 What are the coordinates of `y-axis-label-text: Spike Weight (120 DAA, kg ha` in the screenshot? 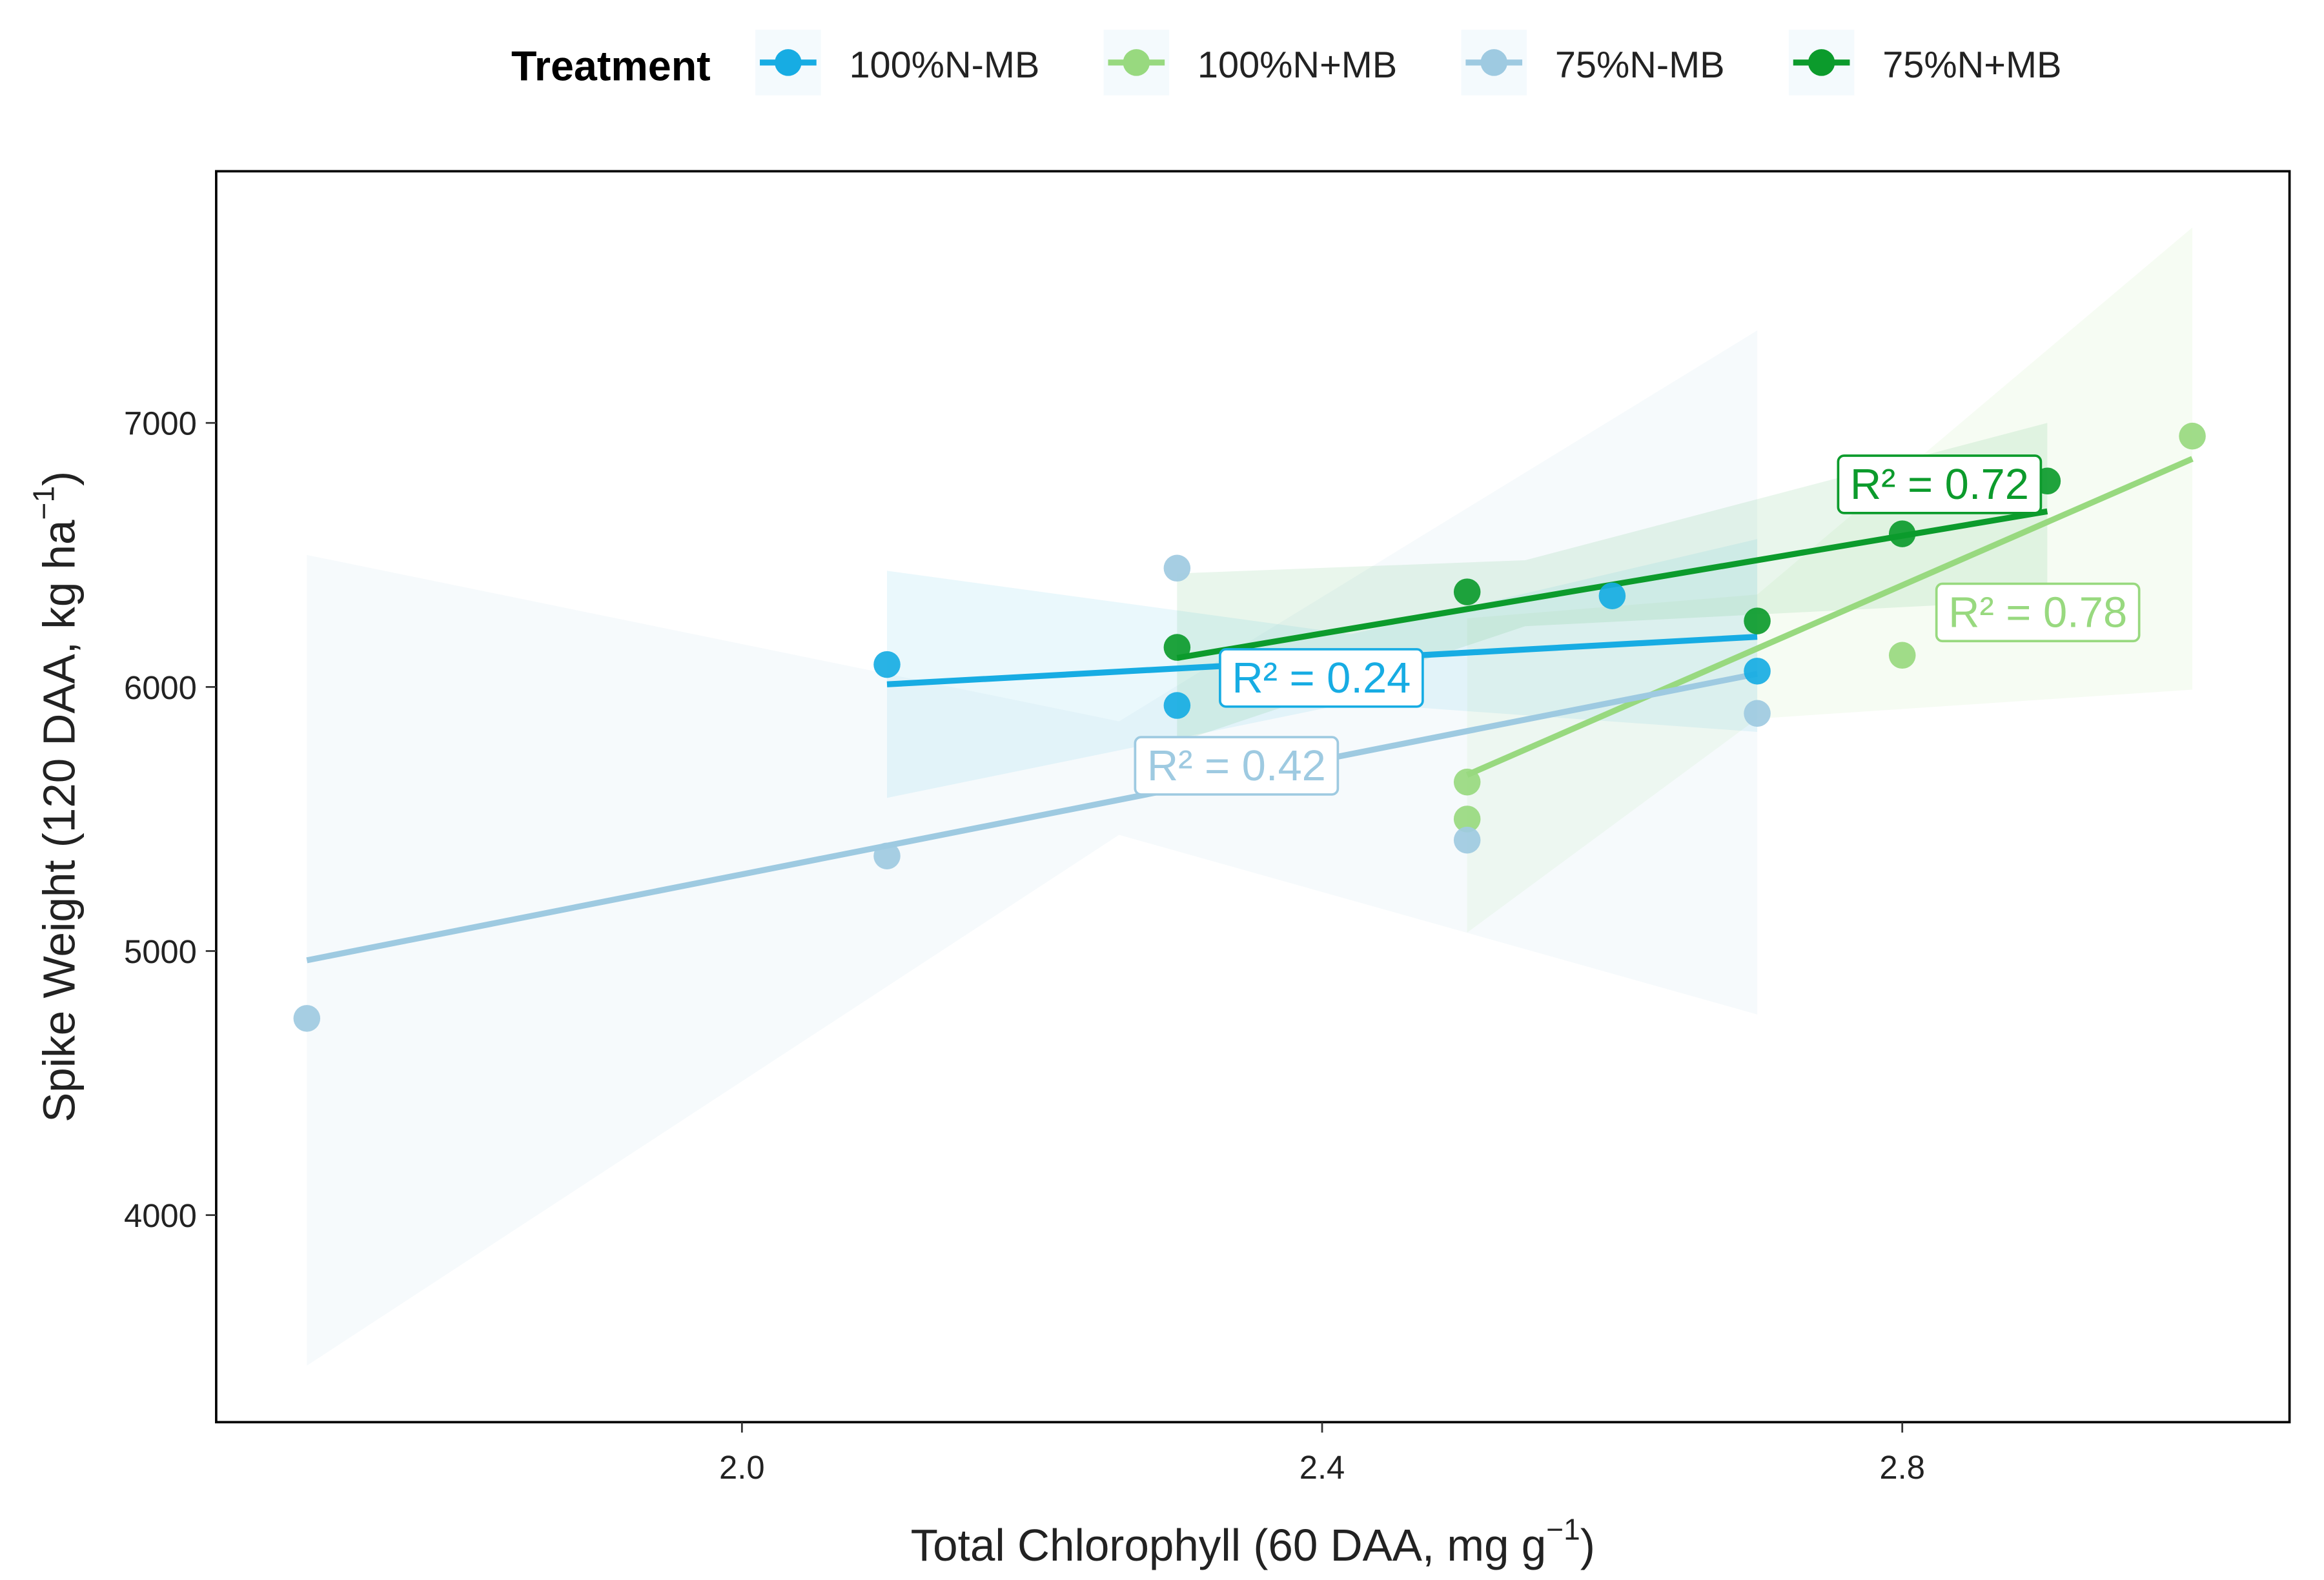 It's located at (59, 821).